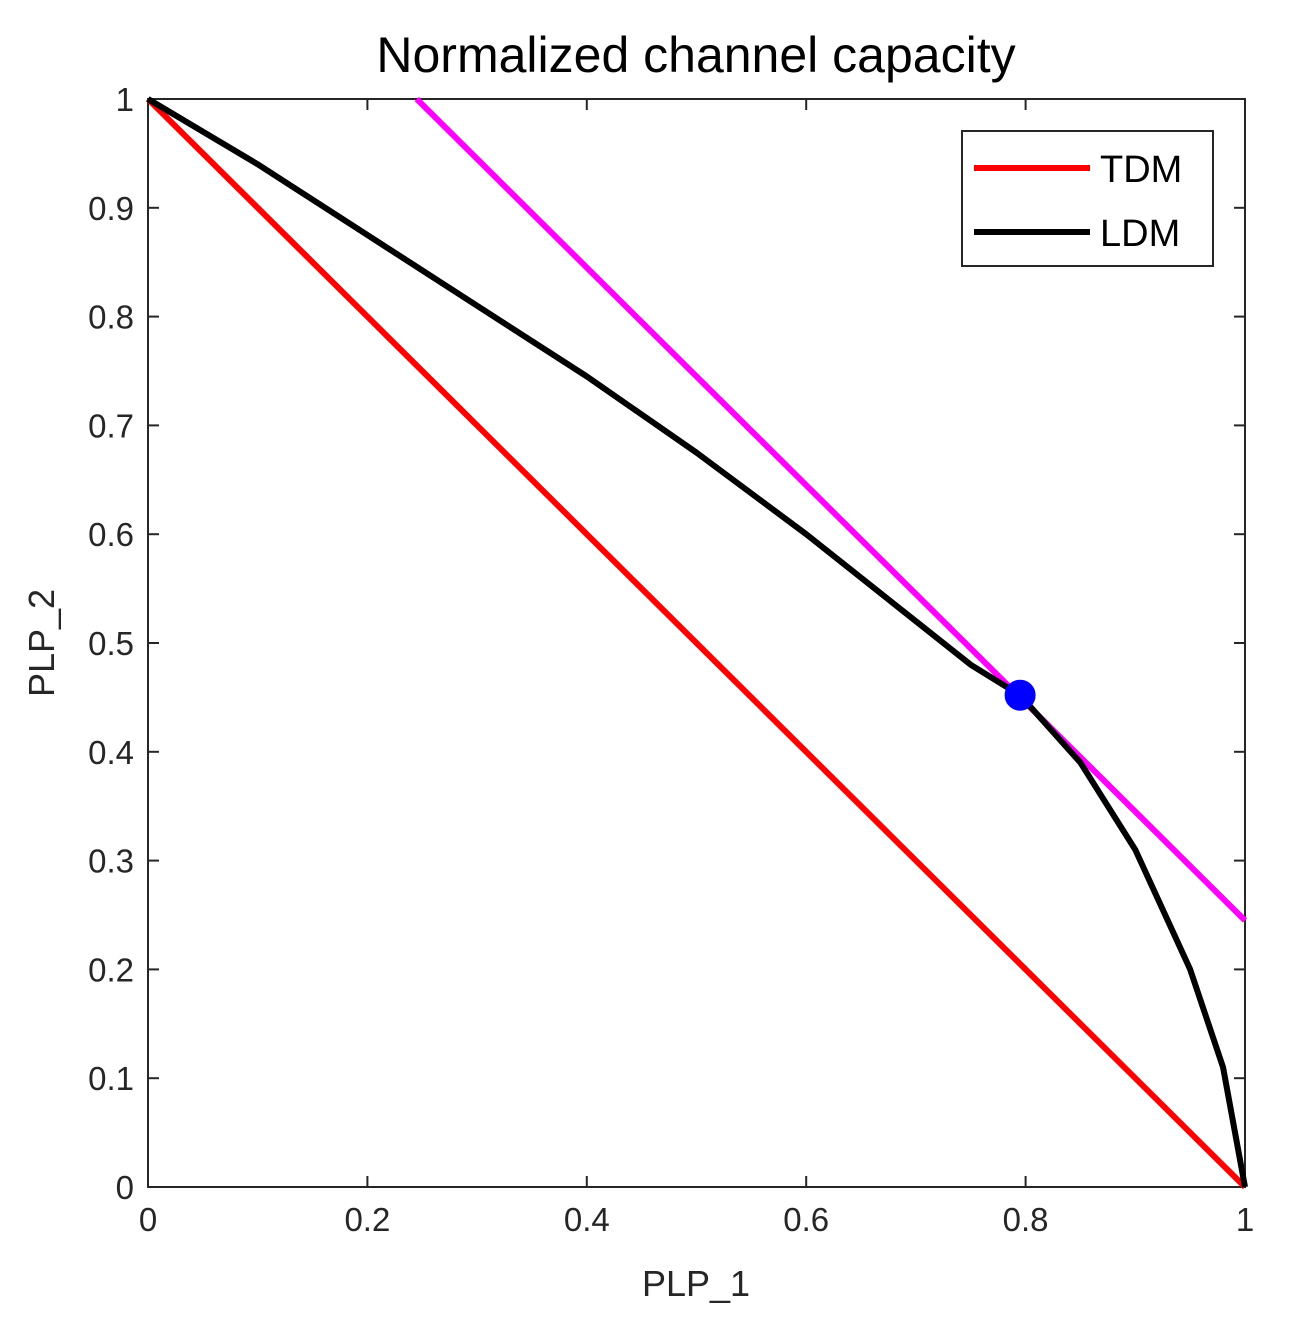 The image size is (1289, 1330). What do you see at coordinates (587, 1219) in the screenshot?
I see `x-tick-label: 0.4` at bounding box center [587, 1219].